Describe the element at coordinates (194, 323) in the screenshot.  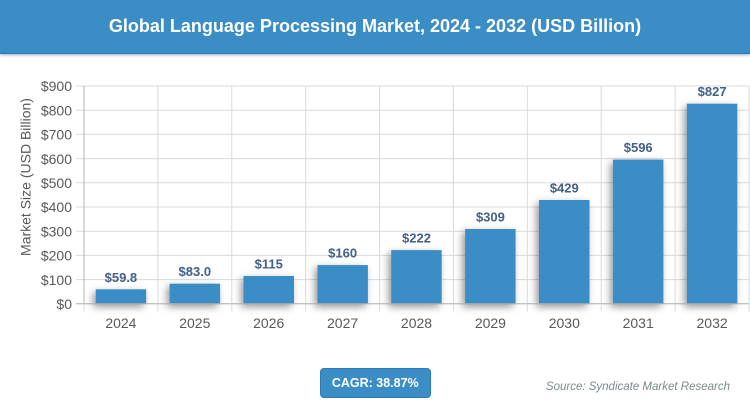
I see `svg-text: 2025` at that location.